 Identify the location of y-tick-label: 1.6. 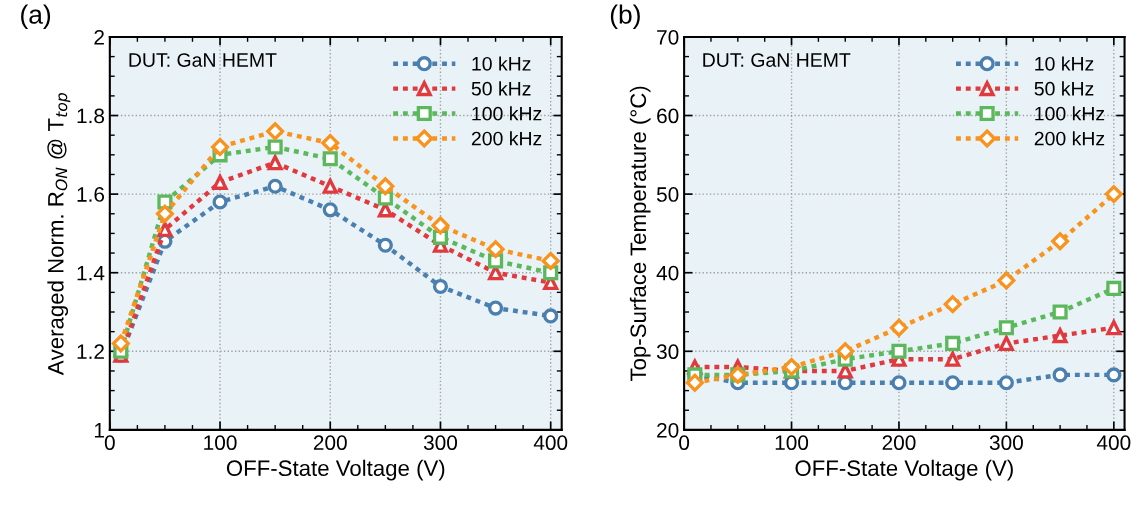
(91, 194).